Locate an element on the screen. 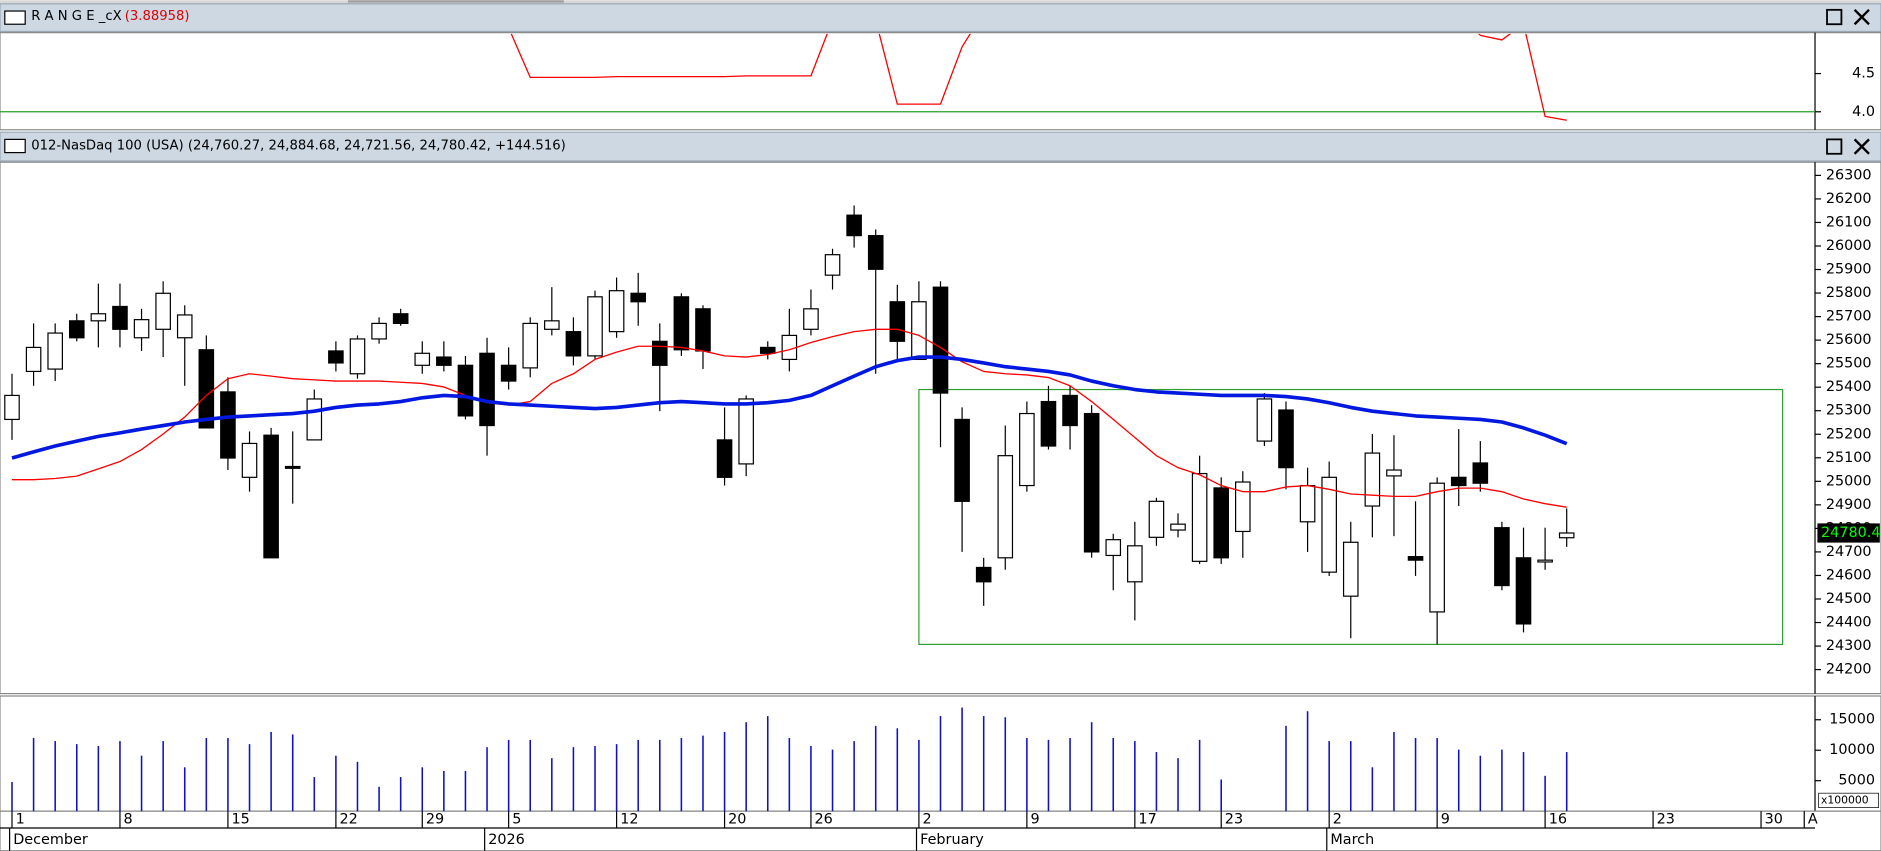  y-tick-label: 25700 is located at coordinates (1849, 317).